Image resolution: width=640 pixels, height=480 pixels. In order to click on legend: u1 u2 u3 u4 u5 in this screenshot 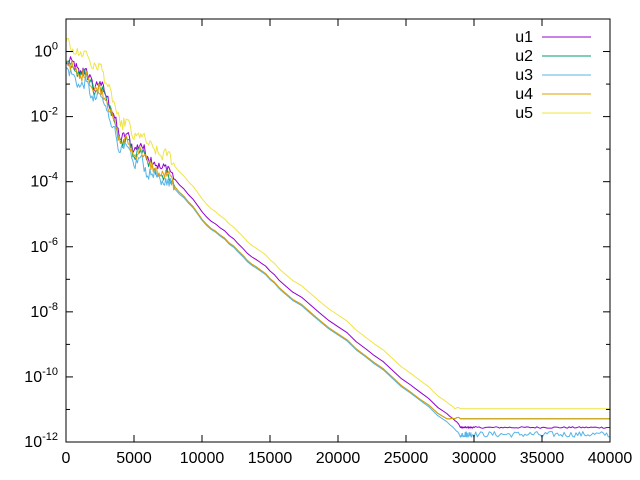, I will do `click(553, 75)`.